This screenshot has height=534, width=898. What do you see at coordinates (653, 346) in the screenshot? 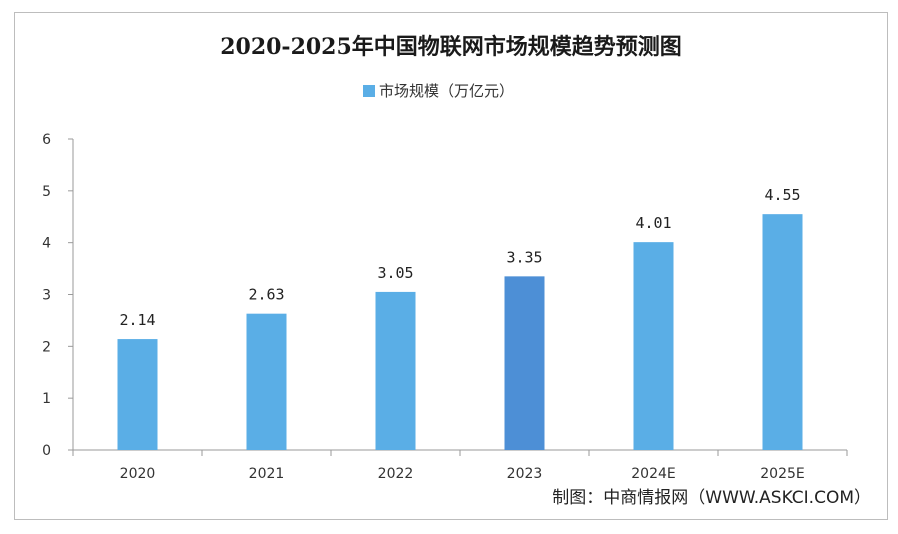
I see `bar-2024E` at bounding box center [653, 346].